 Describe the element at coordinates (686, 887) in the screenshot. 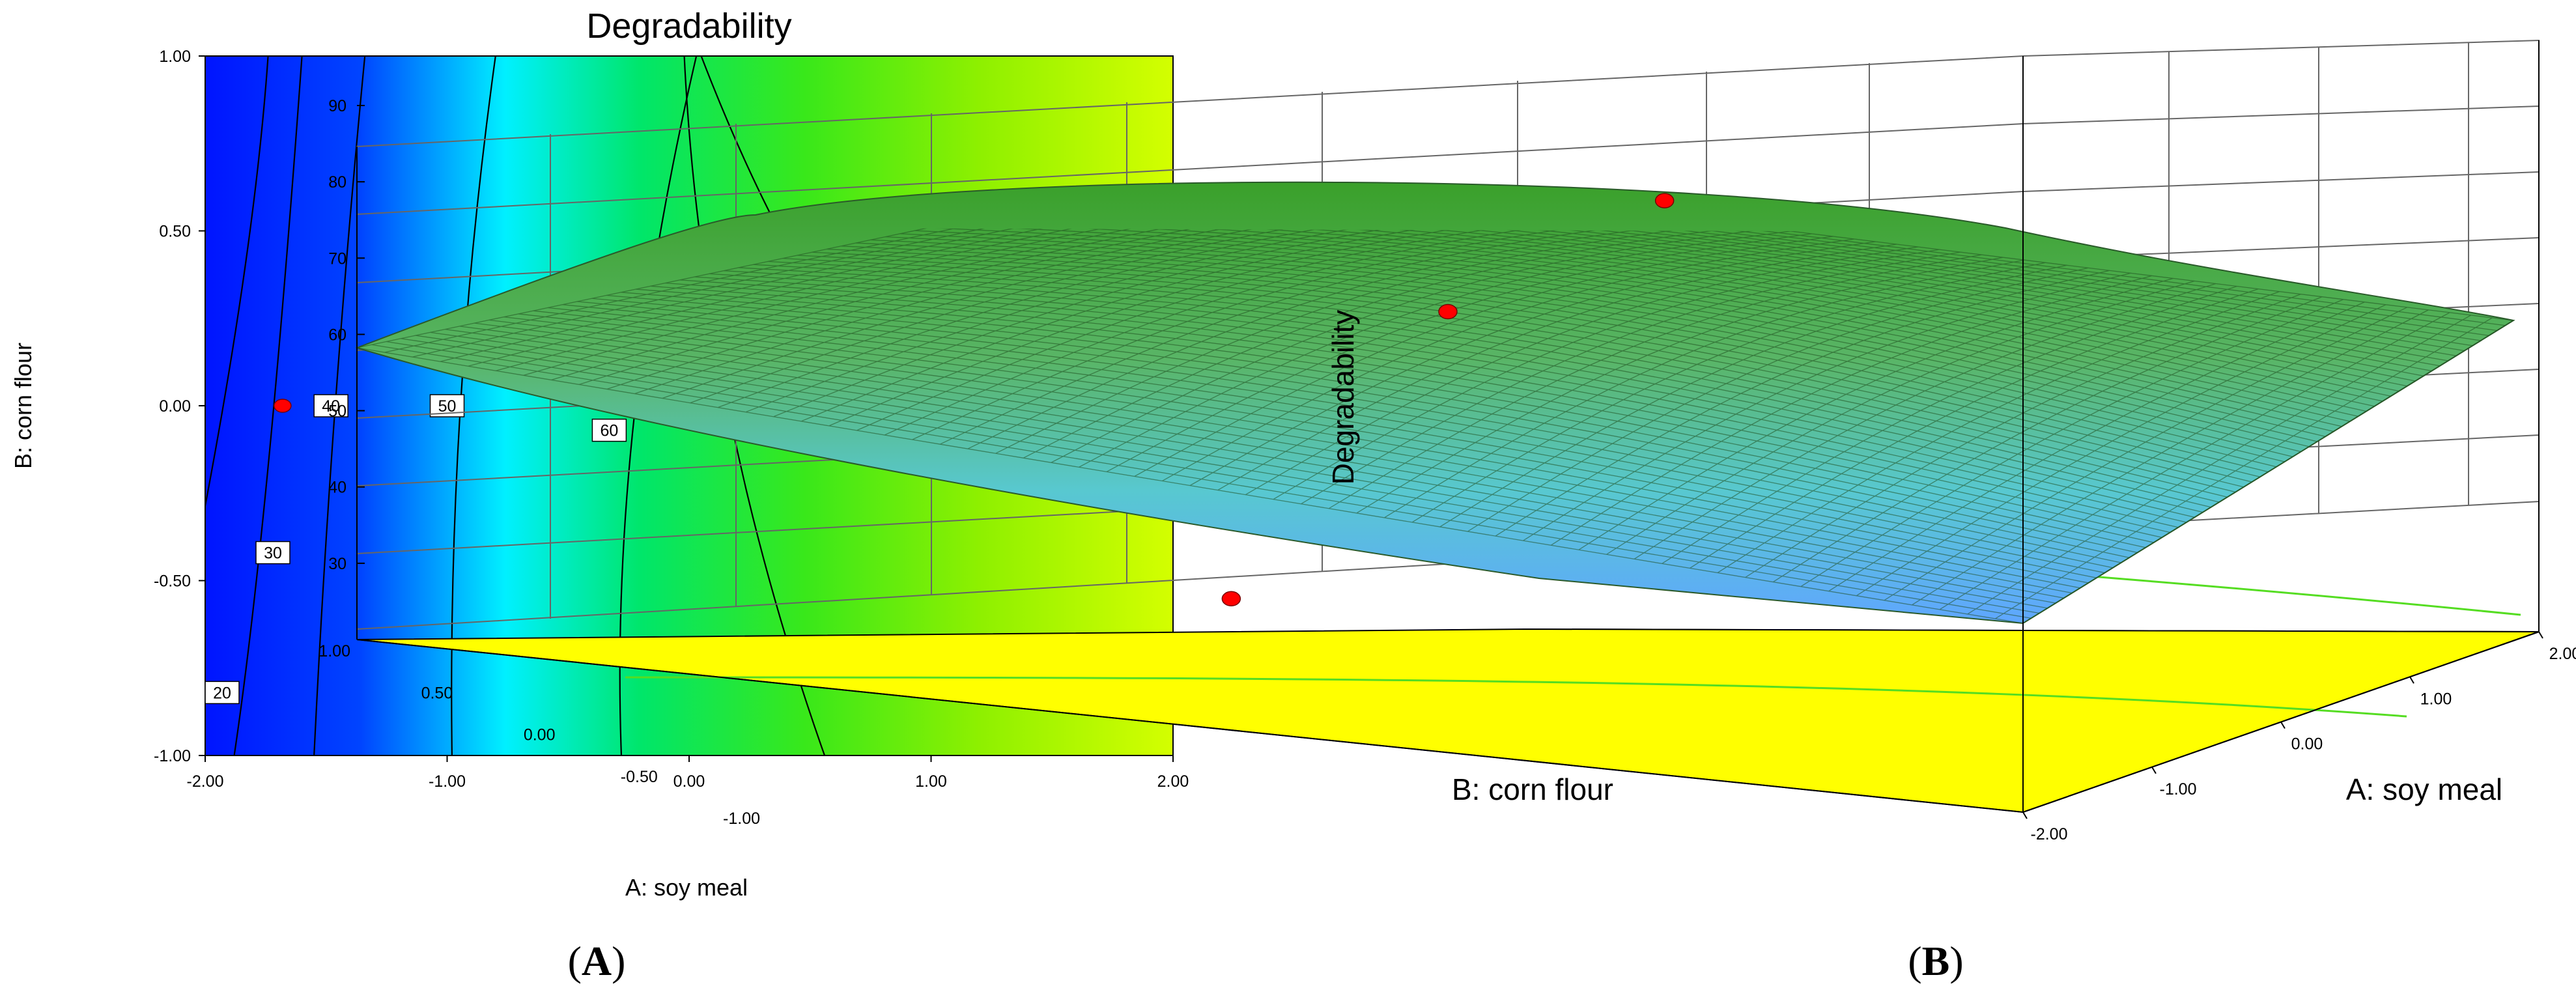

I see `x-axis-label: A: soy meal` at that location.